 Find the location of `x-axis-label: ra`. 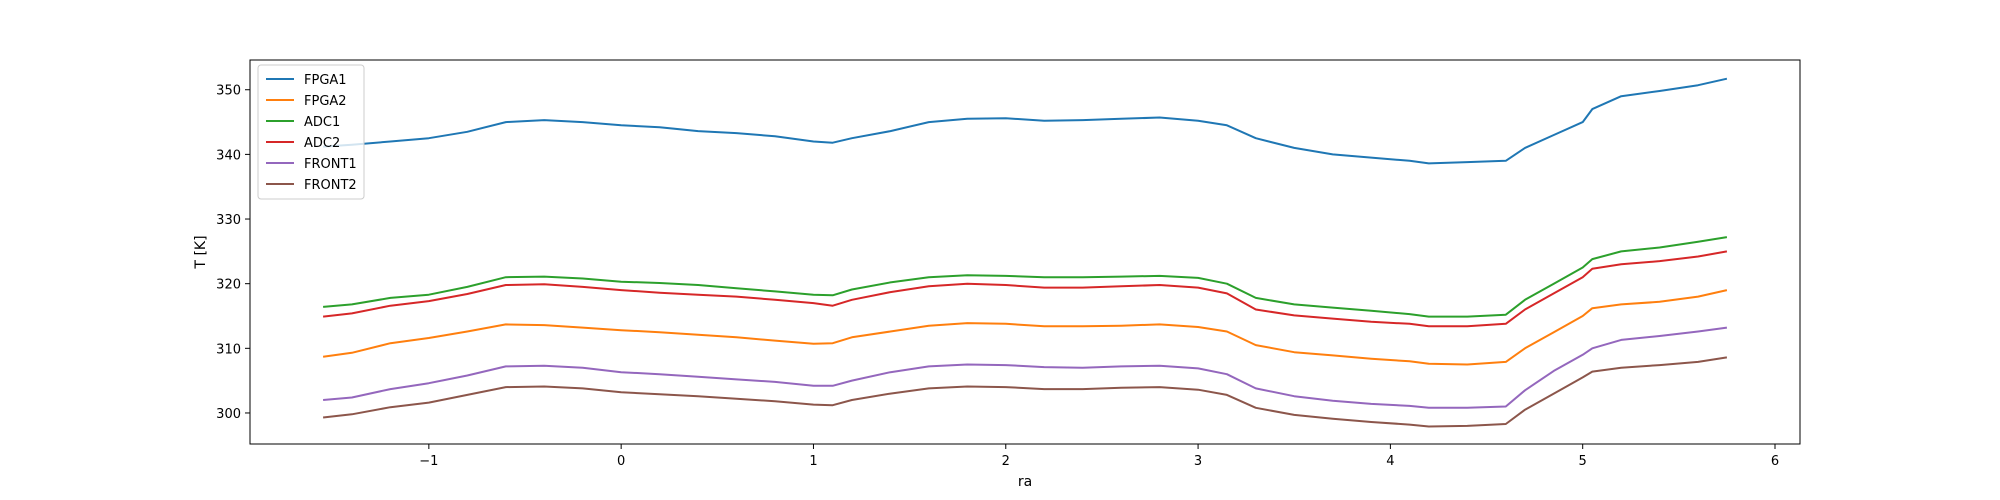

x-axis-label: ra is located at coordinates (1025, 482).